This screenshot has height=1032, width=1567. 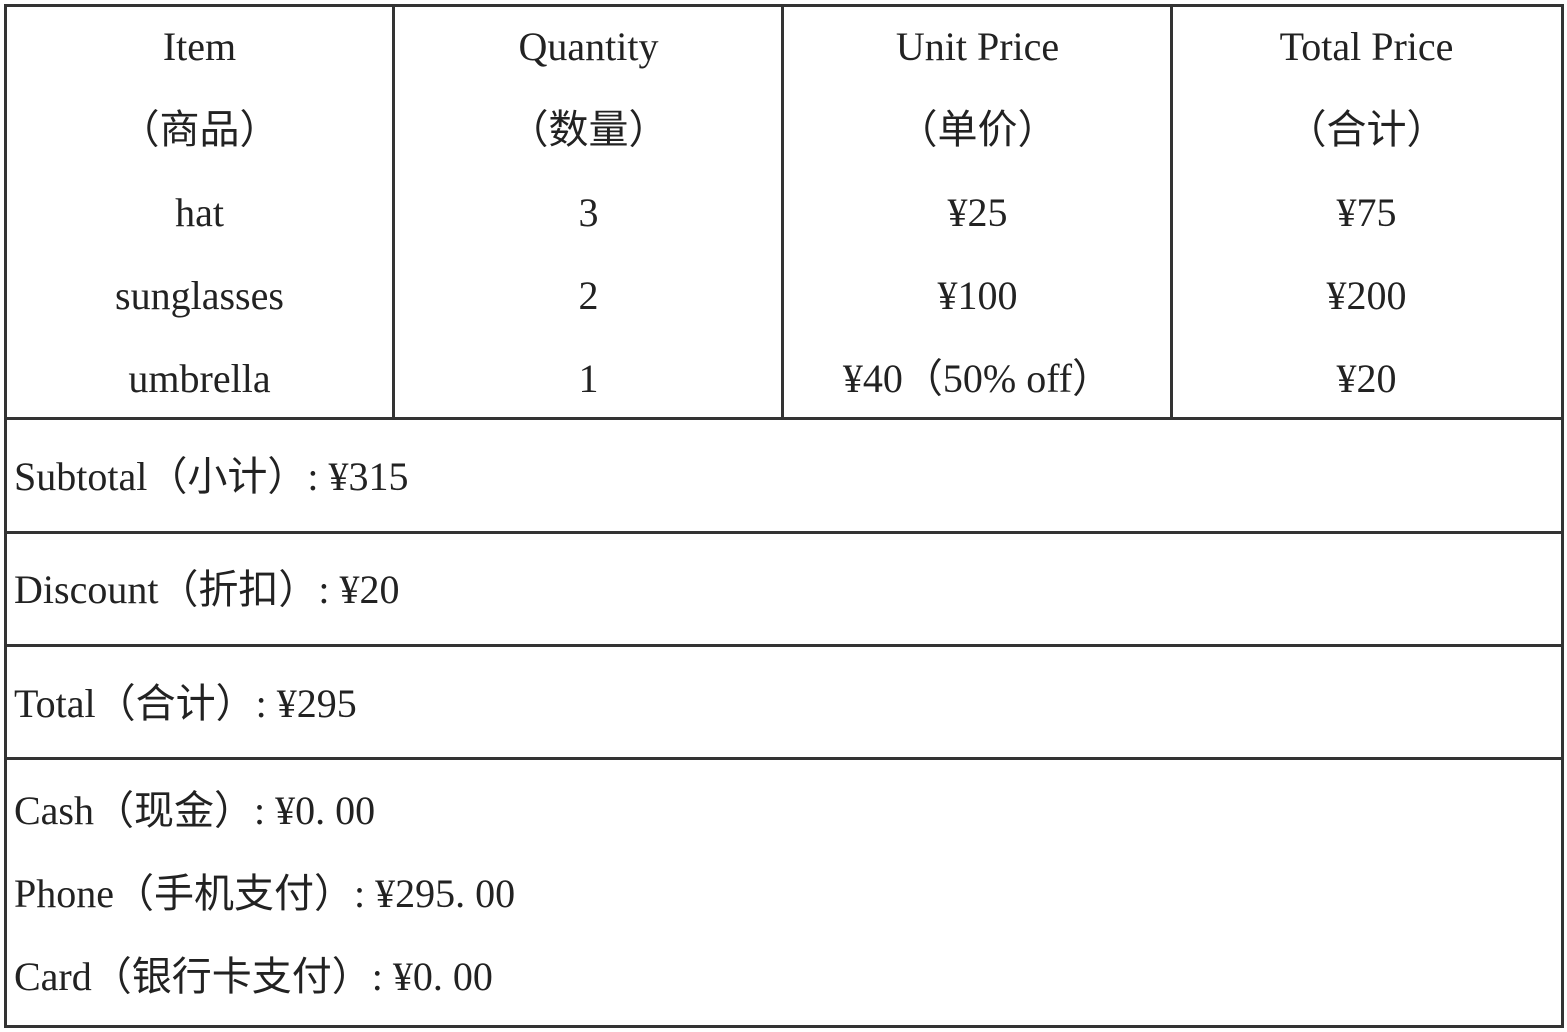 What do you see at coordinates (211, 476) in the screenshot?
I see `subtotal: Subtotal（小计）: ¥315` at bounding box center [211, 476].